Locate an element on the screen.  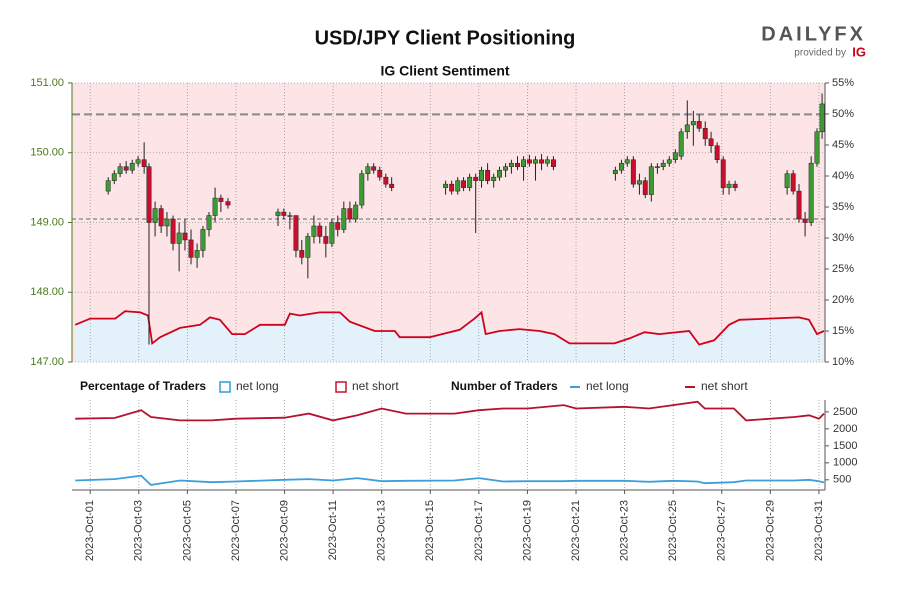
x-tick-label: 2023-Oct-01 is located at coordinates (90, 530).